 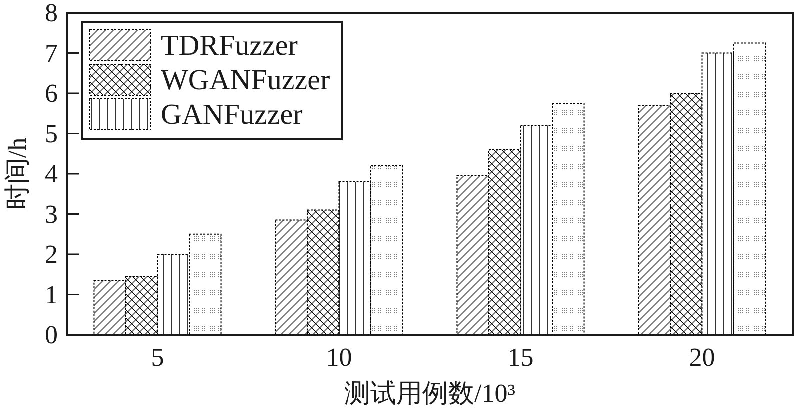 I want to click on y-tick-label: 6, so click(x=51, y=93).